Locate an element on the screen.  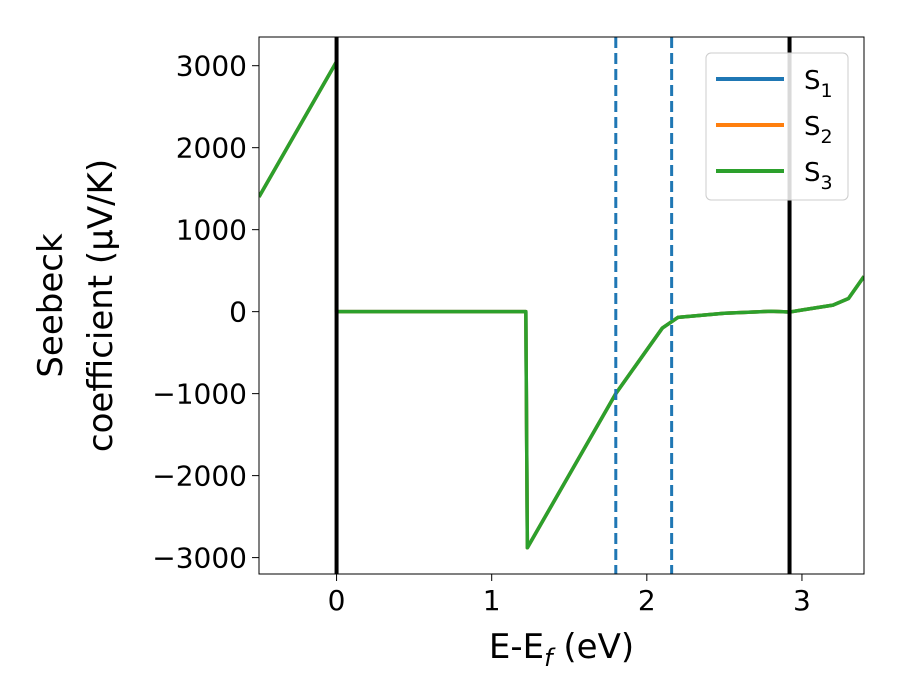
x-tick-label: 2 is located at coordinates (647, 600).